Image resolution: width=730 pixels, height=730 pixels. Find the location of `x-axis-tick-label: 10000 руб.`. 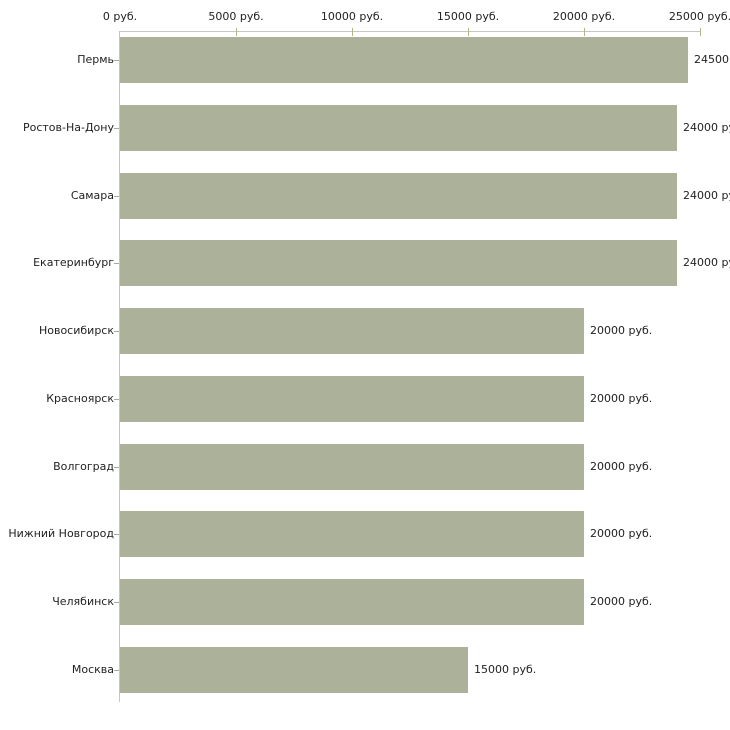

x-axis-tick-label: 10000 руб. is located at coordinates (352, 16).